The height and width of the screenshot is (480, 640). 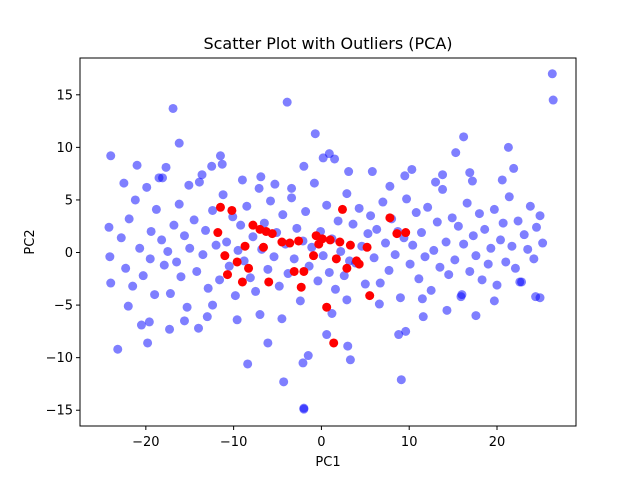 What do you see at coordinates (30, 241) in the screenshot?
I see `y-axis-label: PC2` at bounding box center [30, 241].